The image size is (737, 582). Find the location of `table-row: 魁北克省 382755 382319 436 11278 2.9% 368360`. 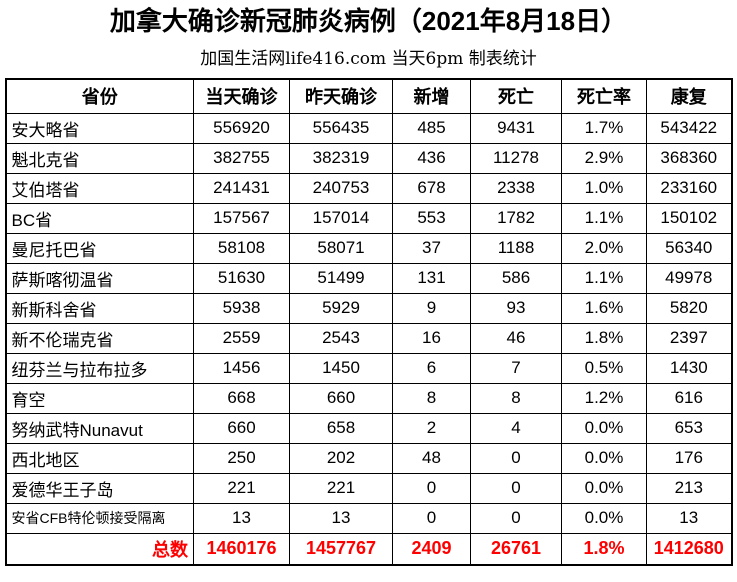

table-row: 魁北克省 382755 382319 436 11278 2.9% 368360 is located at coordinates (368, 158).